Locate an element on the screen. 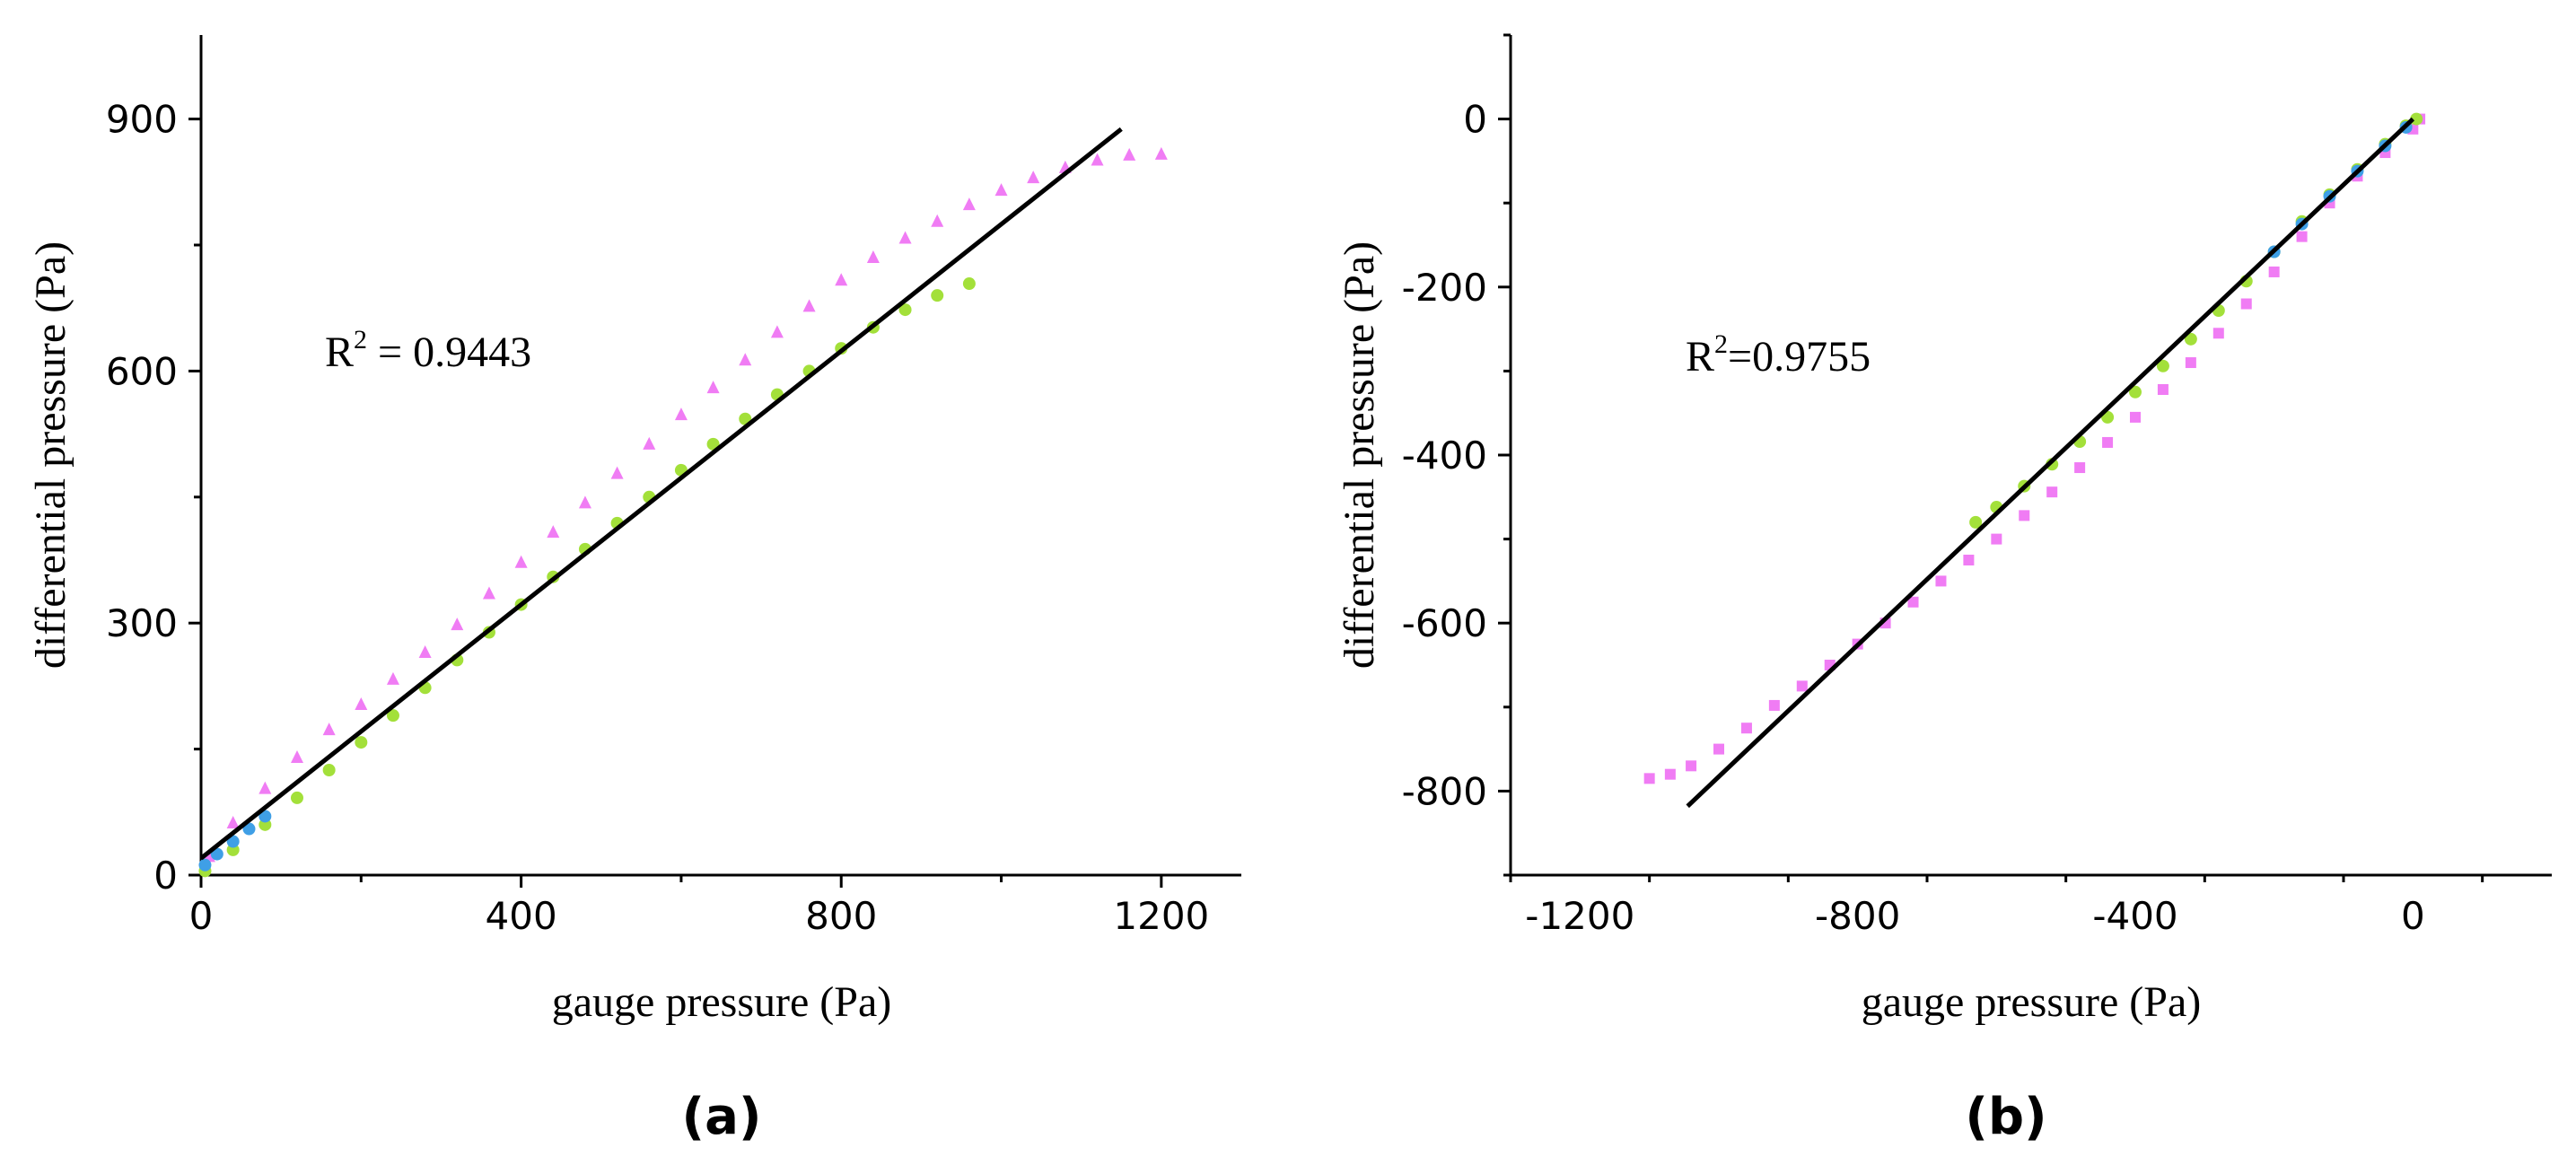 The height and width of the screenshot is (1165, 2576). x-tick-label-a: 400 is located at coordinates (521, 916).